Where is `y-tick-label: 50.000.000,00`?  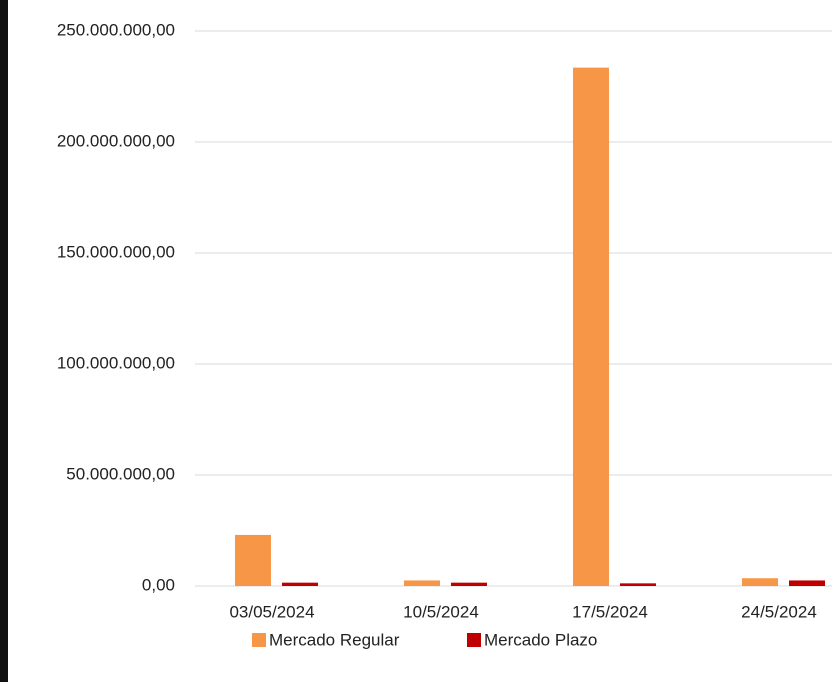 y-tick-label: 50.000.000,00 is located at coordinates (120, 473).